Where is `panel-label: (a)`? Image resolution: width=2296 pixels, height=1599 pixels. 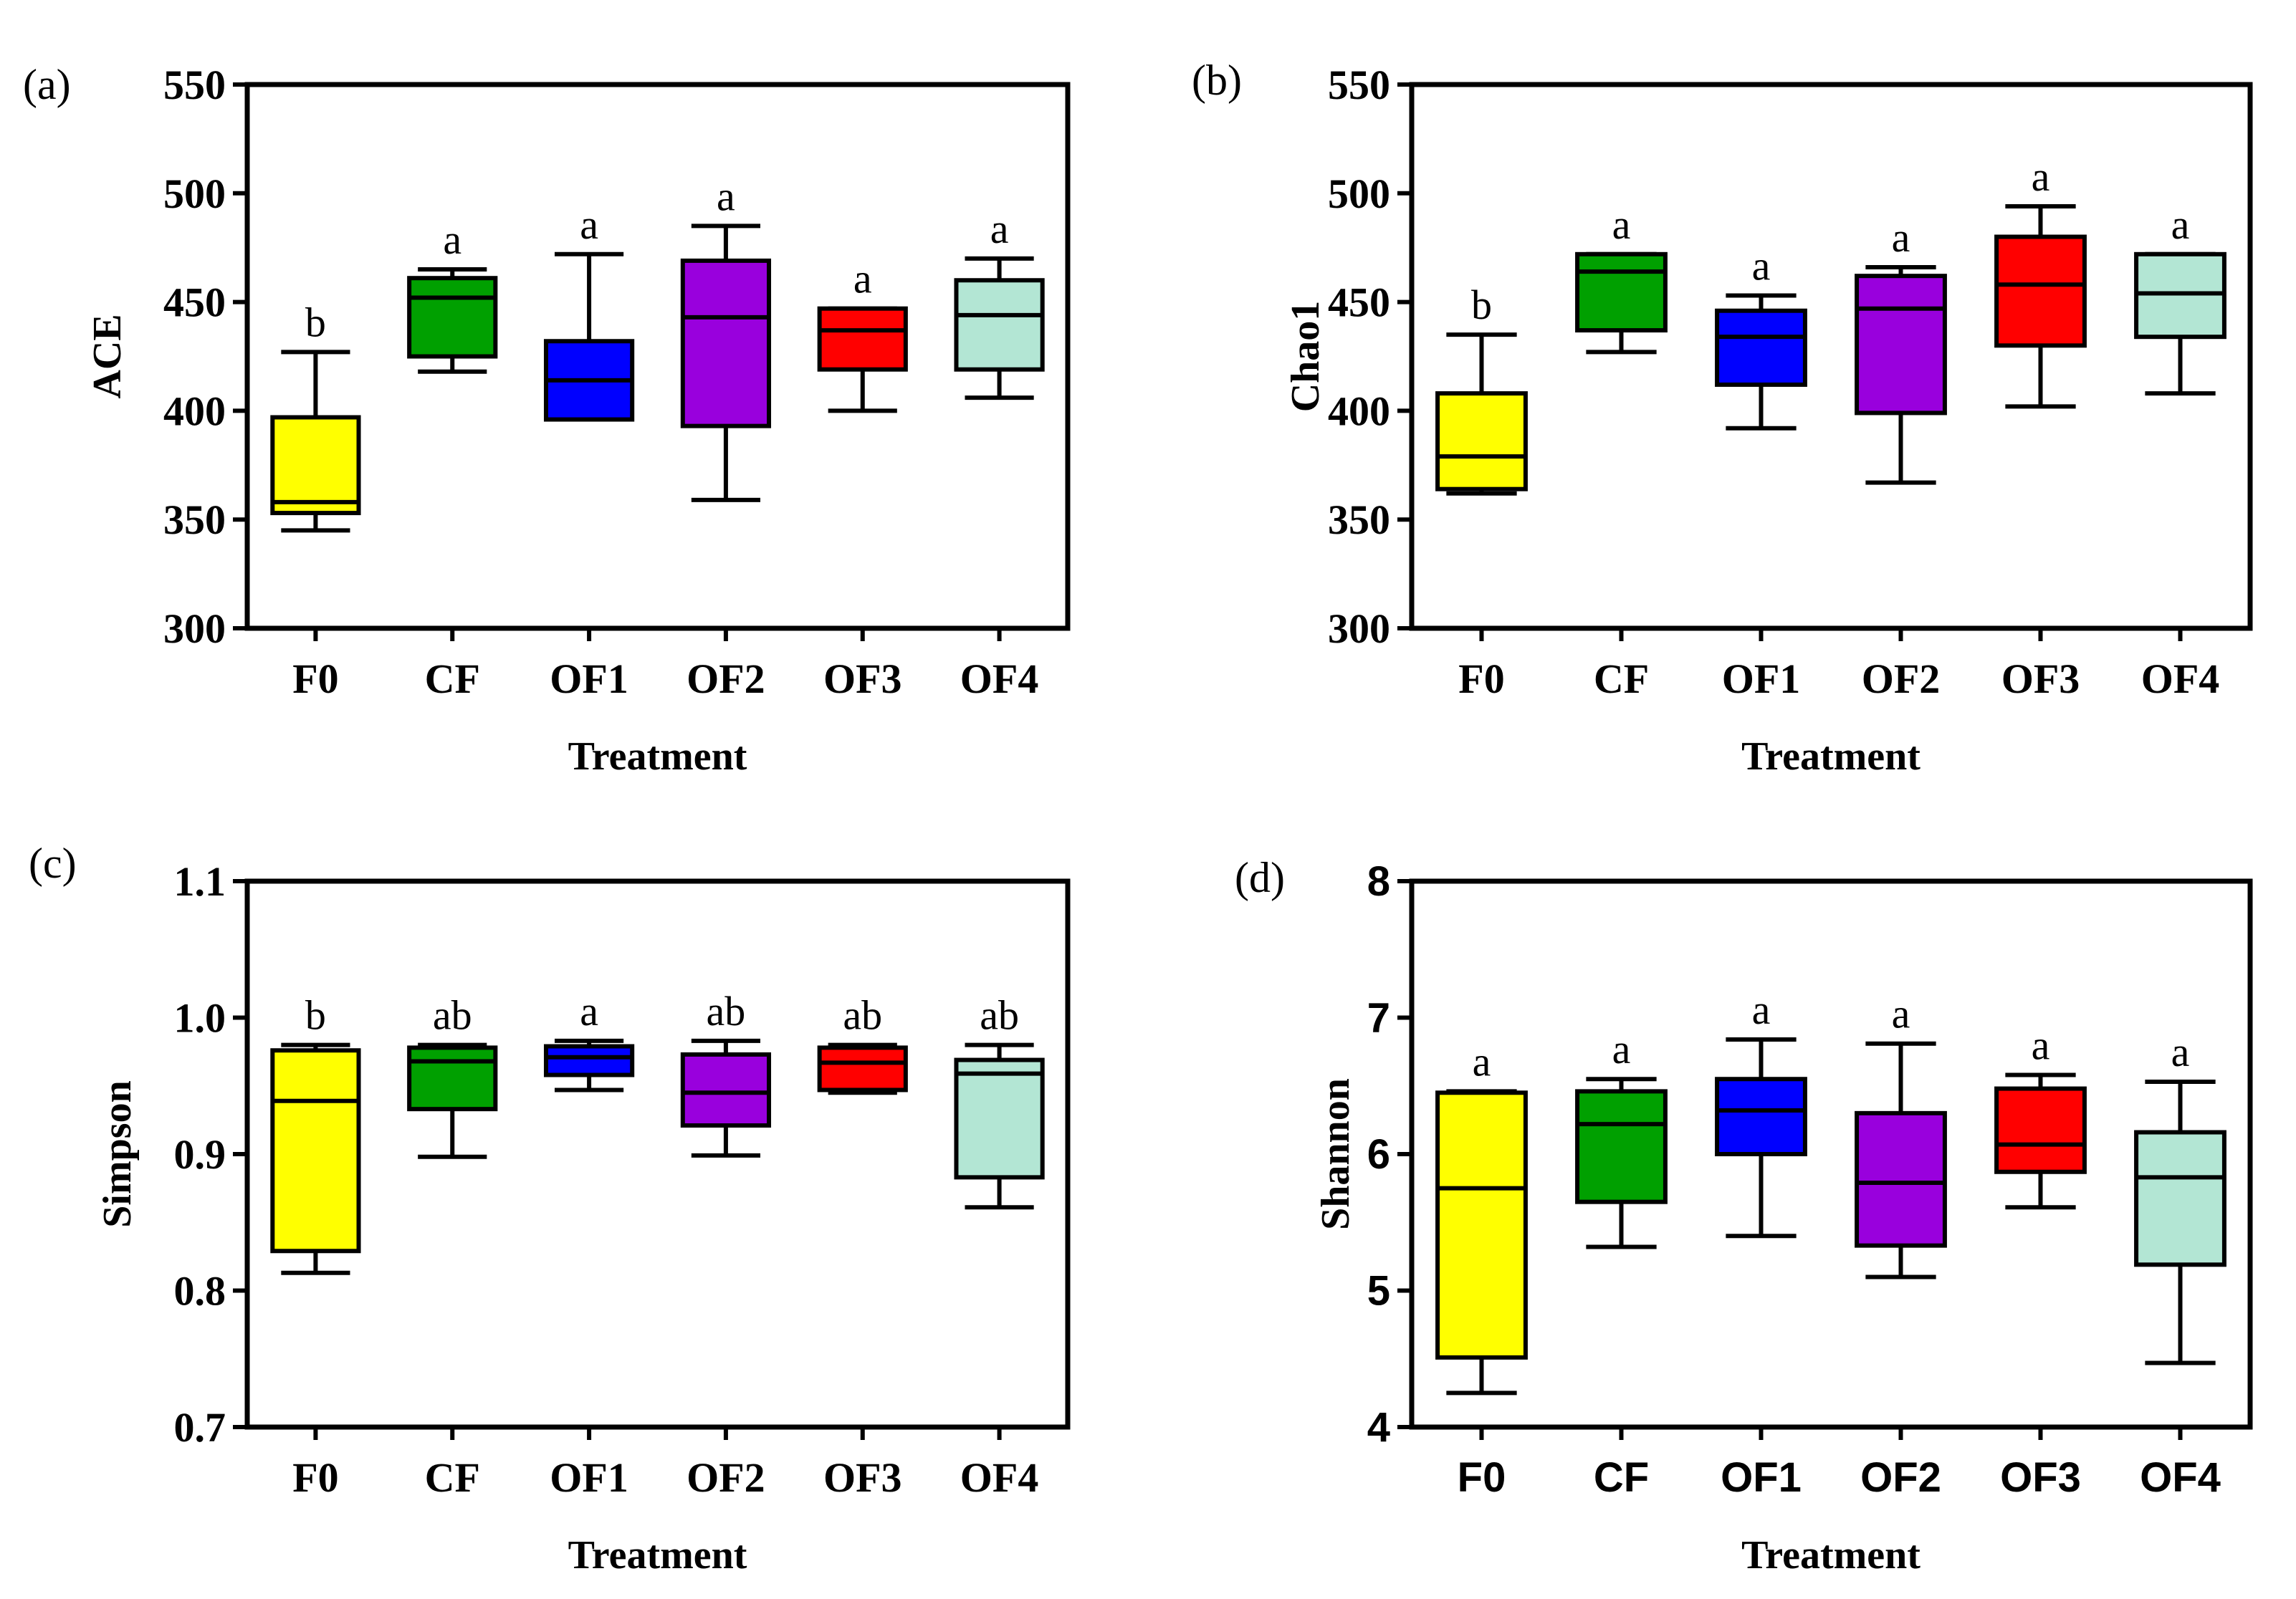
panel-label: (a) is located at coordinates (47, 84).